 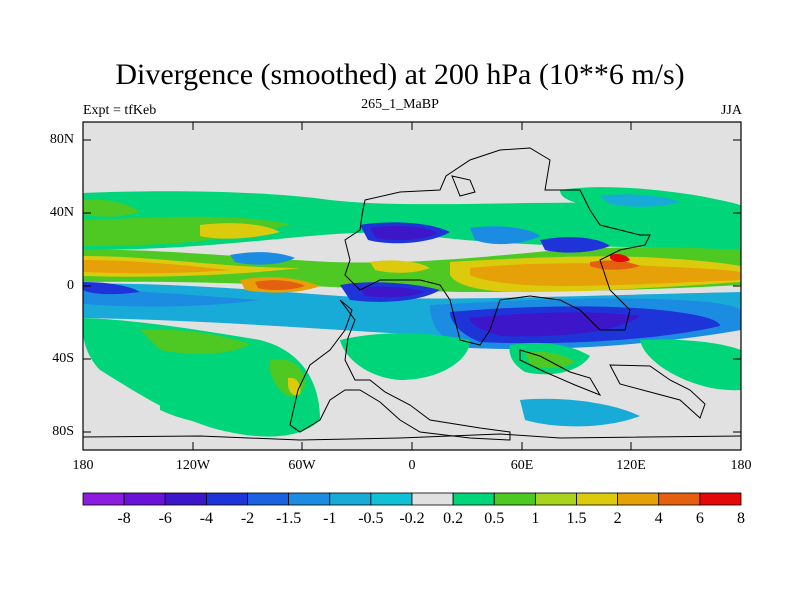 I want to click on colorbar-label: 1.5, so click(x=576, y=518).